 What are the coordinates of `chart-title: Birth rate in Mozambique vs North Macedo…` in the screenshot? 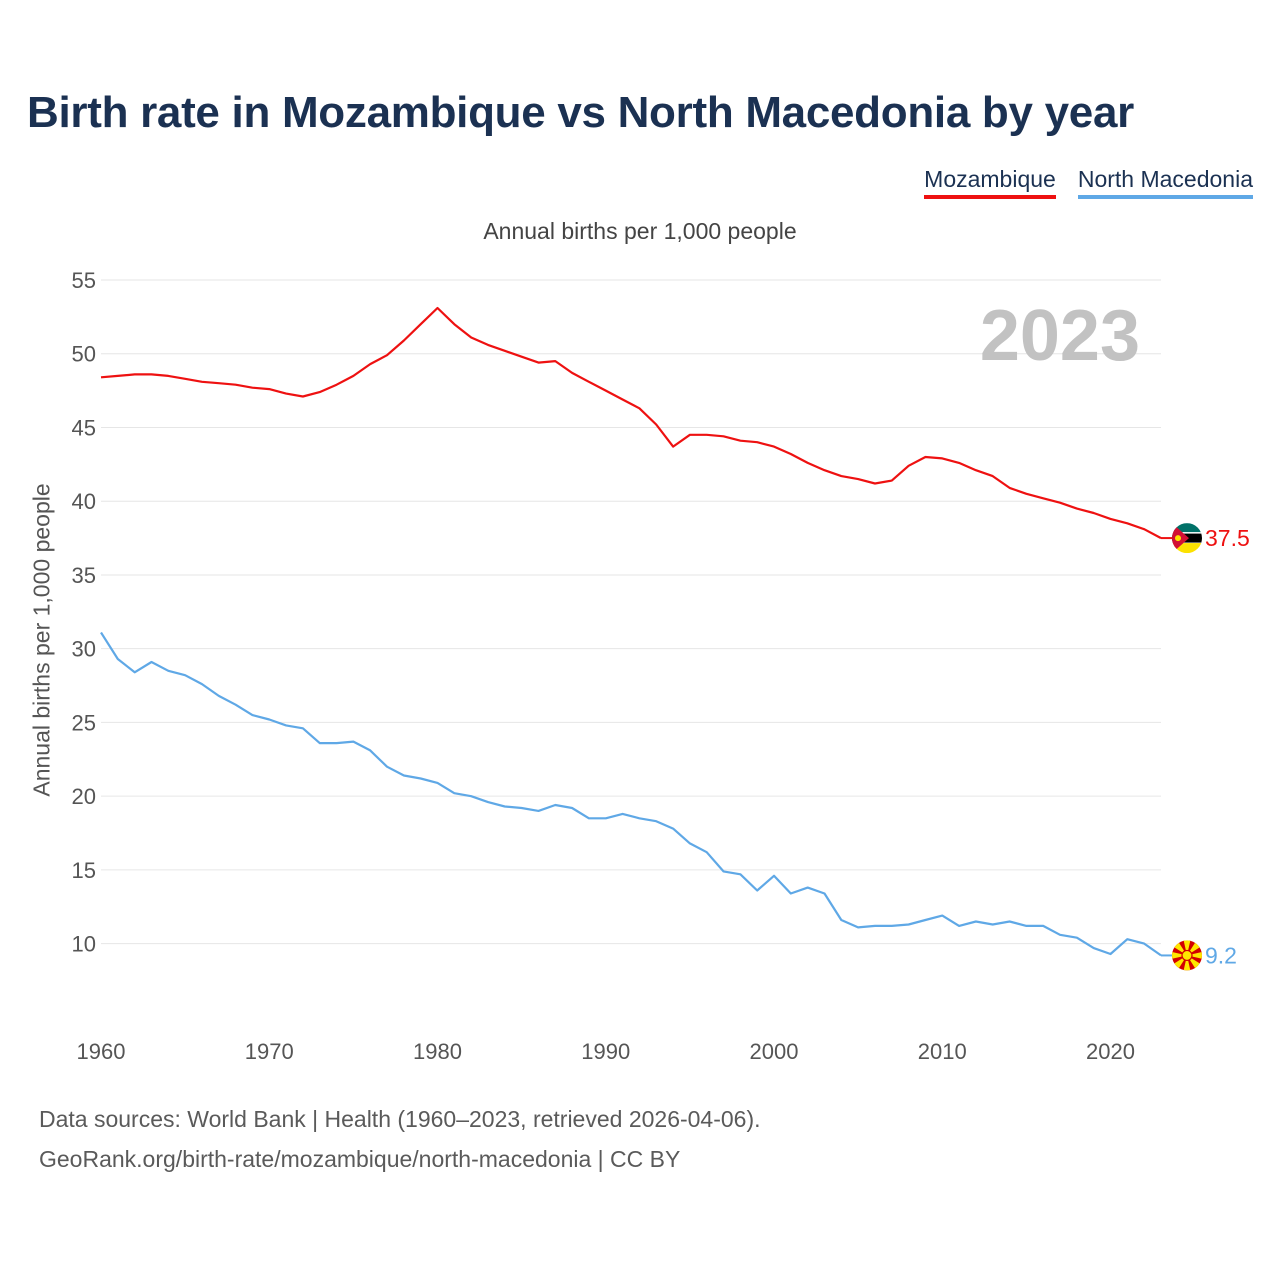 It's located at (580, 112).